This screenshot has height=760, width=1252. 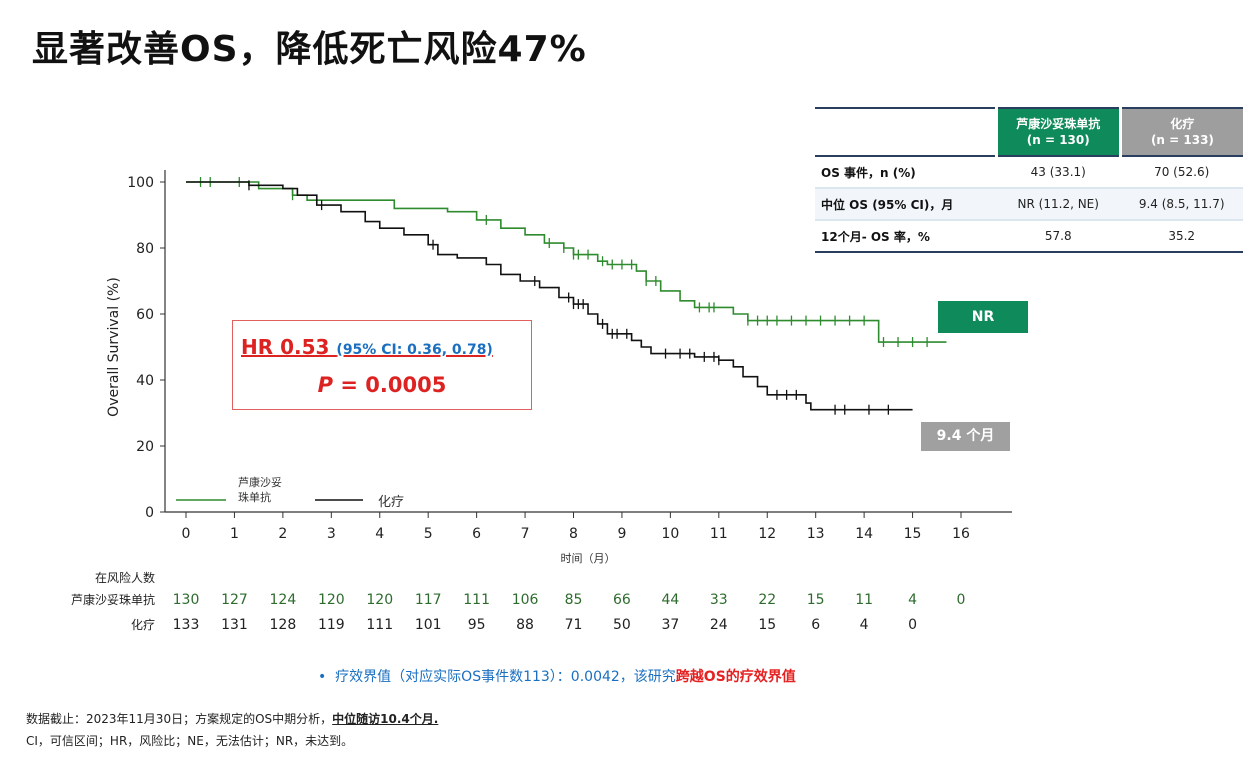 I want to click on x-tick-label: 8, so click(x=573, y=534).